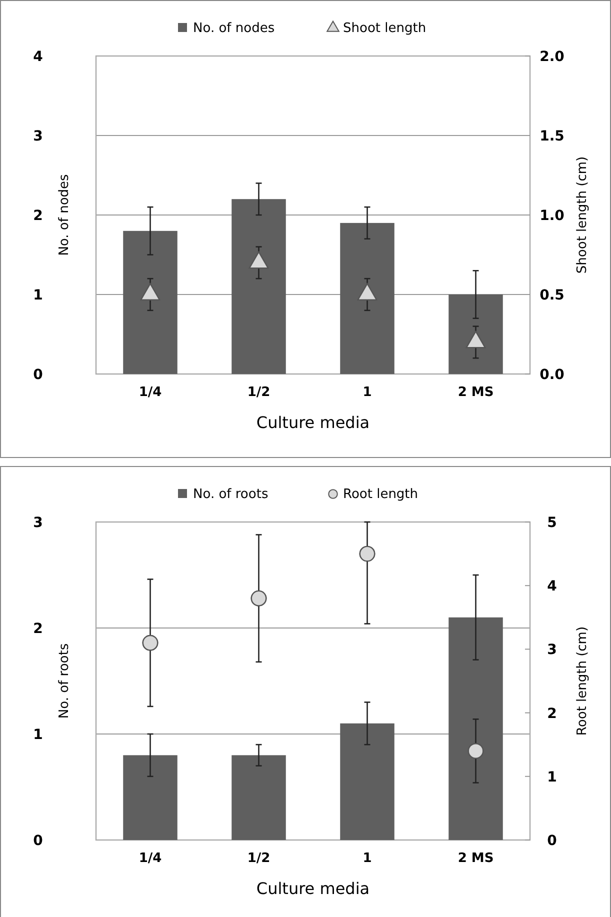 The width and height of the screenshot is (611, 917). Describe the element at coordinates (552, 841) in the screenshot. I see `y2-tick-label: 0` at that location.